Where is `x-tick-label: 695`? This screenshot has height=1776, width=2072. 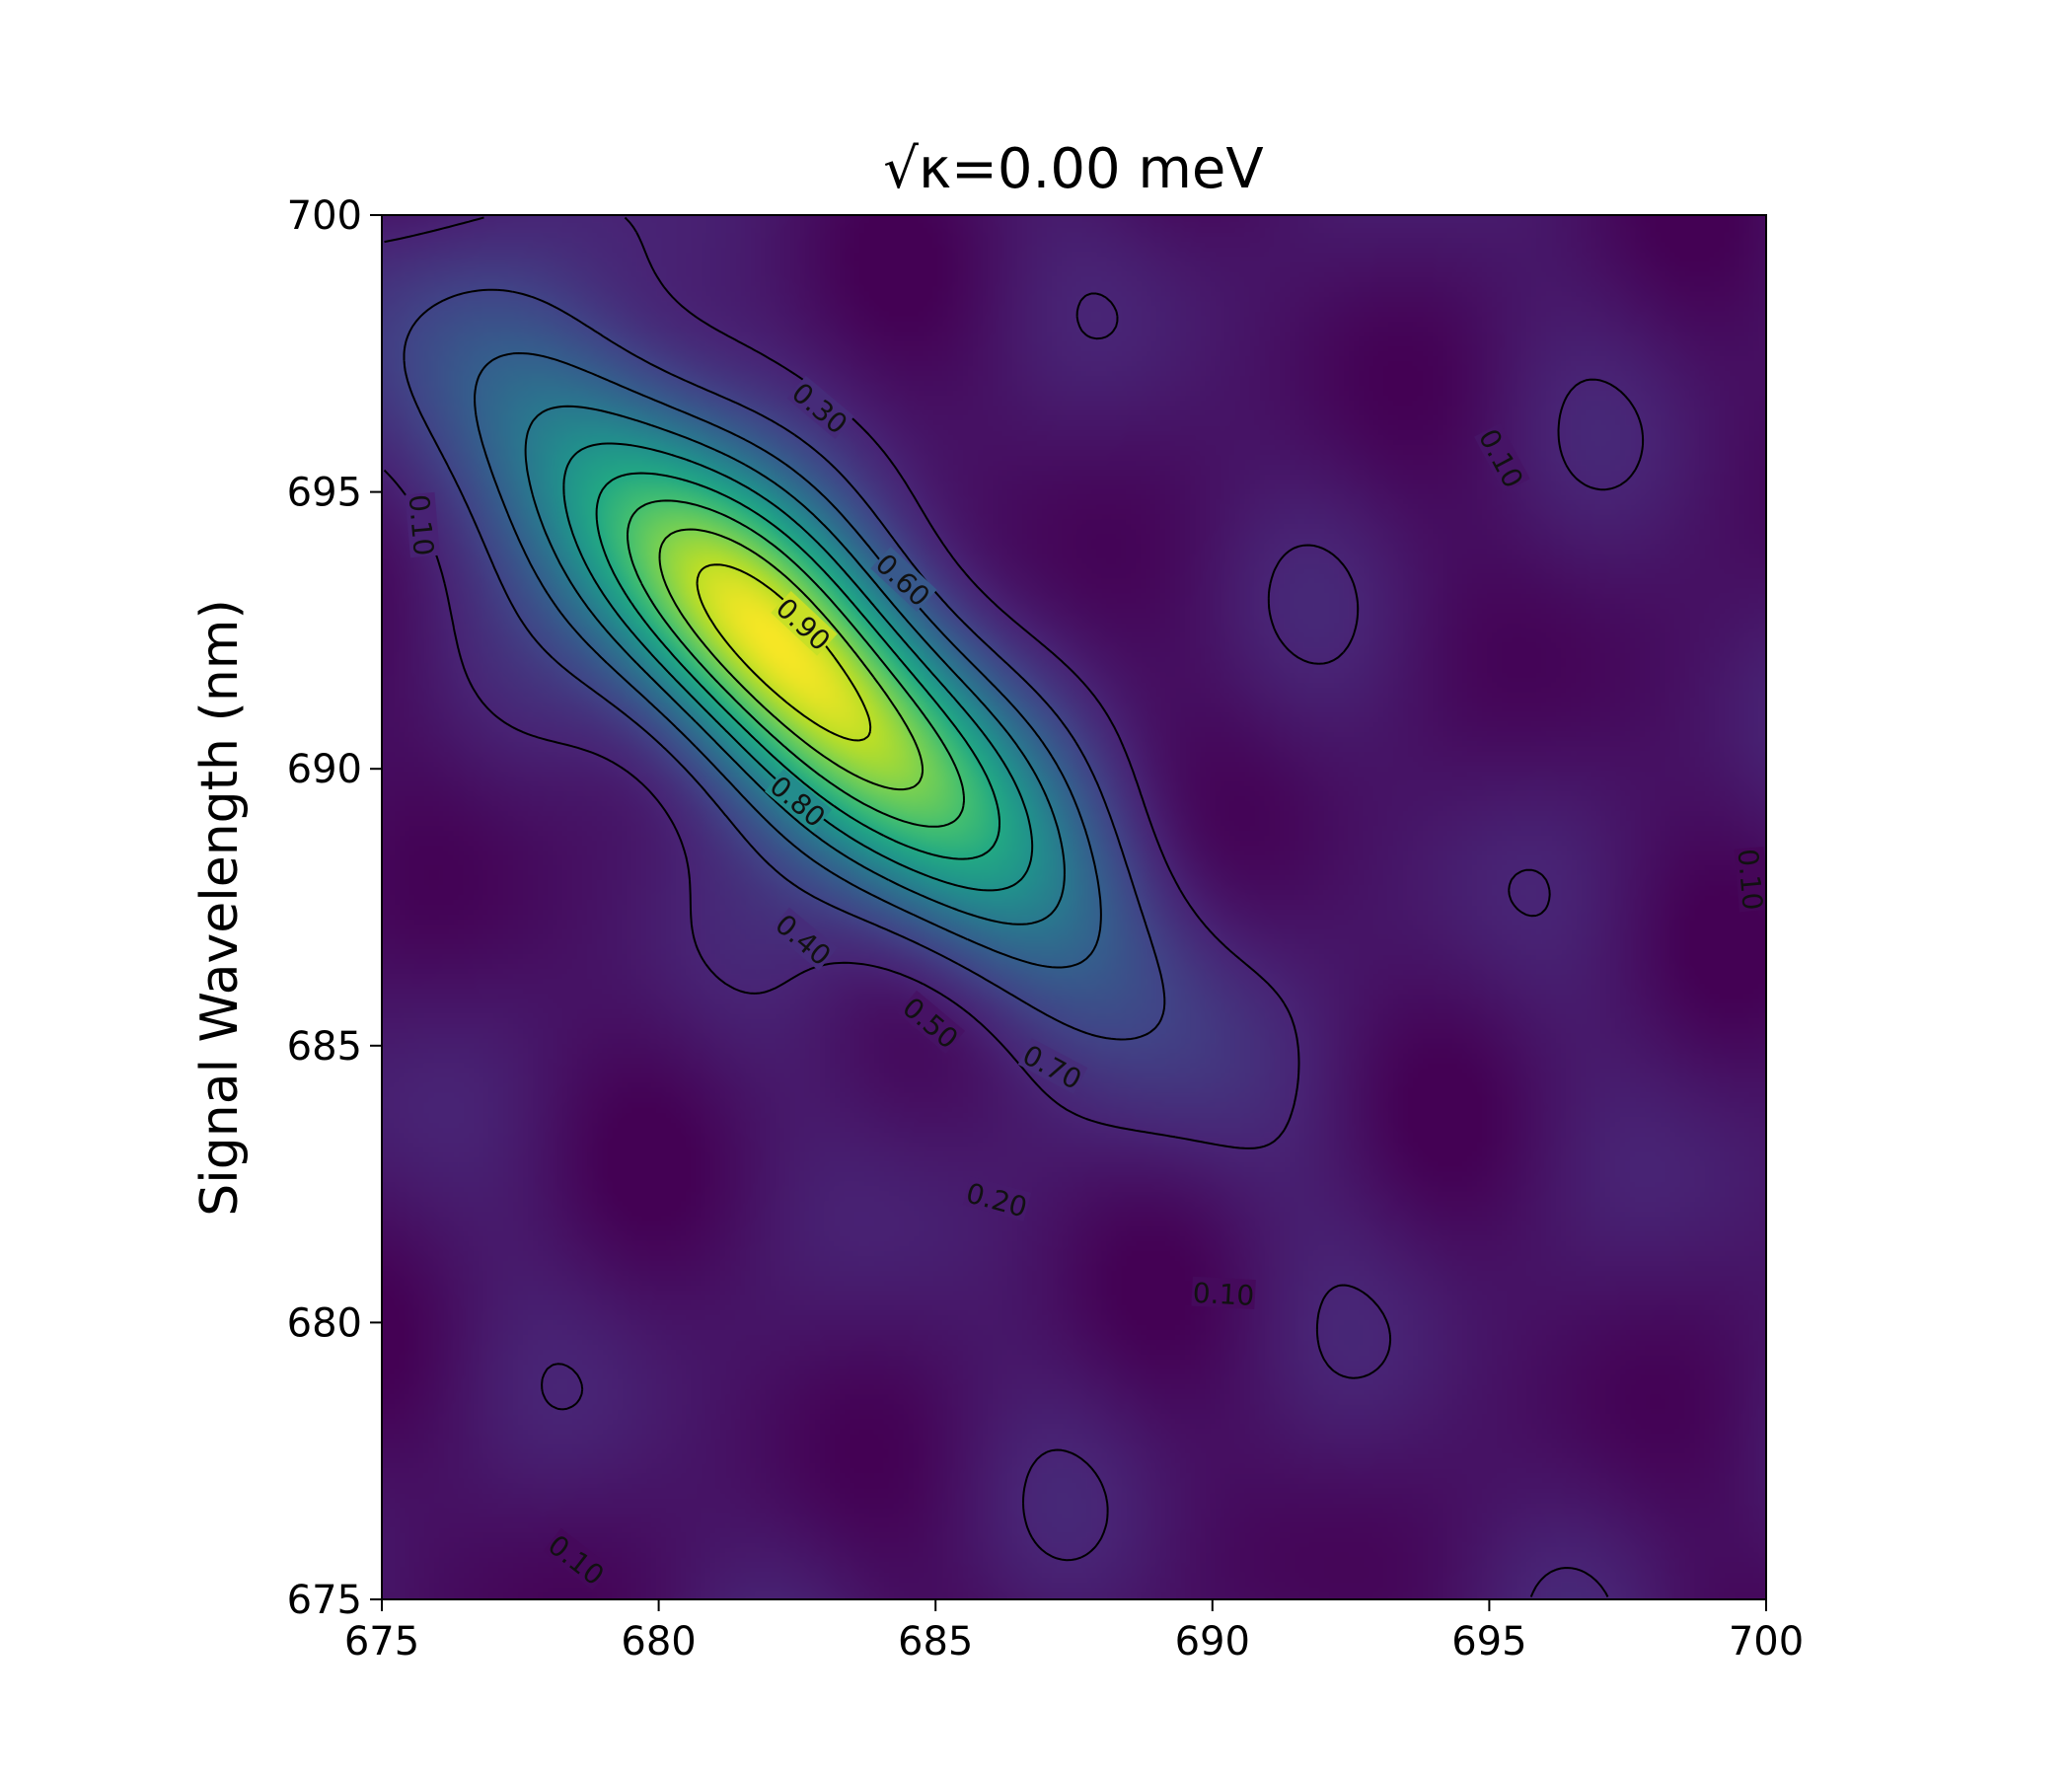
x-tick-label: 695 is located at coordinates (1489, 1642).